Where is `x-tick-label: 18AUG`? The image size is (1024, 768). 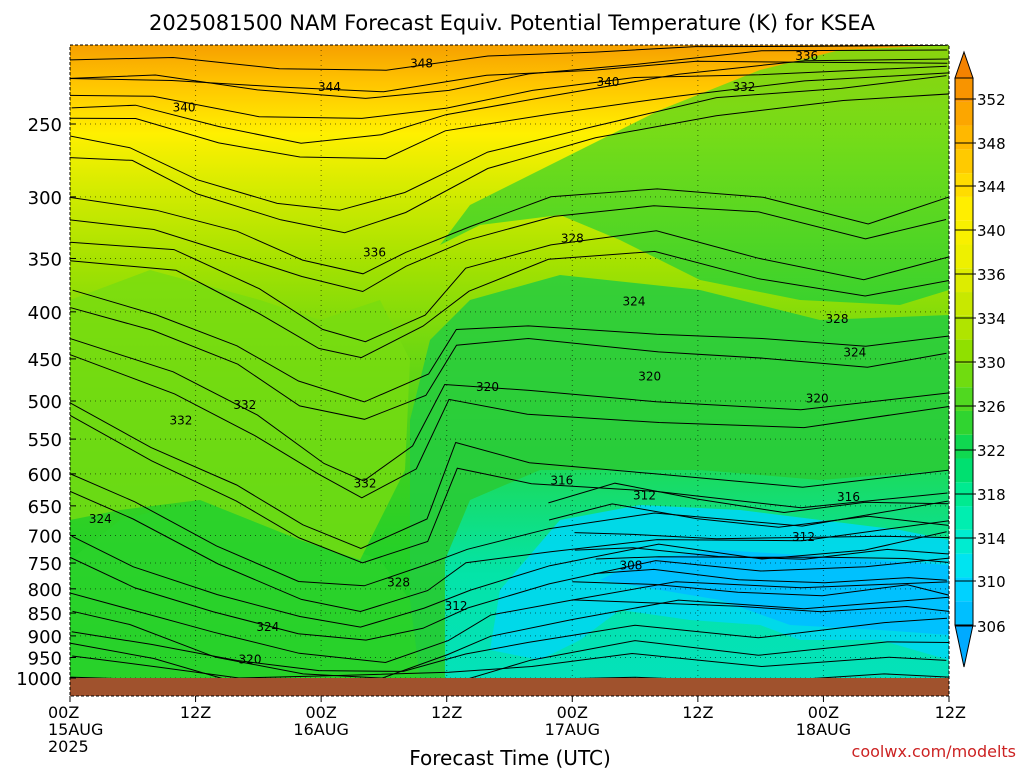 x-tick-label: 18AUG is located at coordinates (823, 729).